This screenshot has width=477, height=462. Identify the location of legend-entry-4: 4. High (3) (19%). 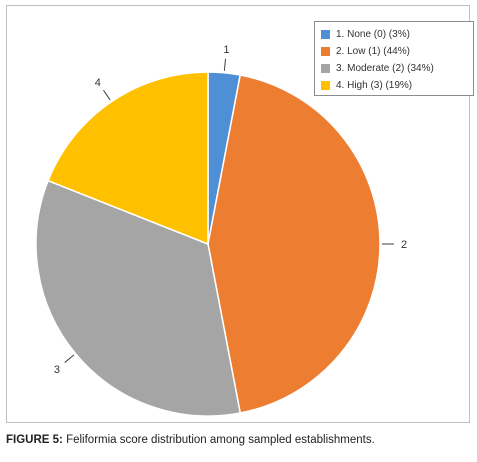
(394, 85).